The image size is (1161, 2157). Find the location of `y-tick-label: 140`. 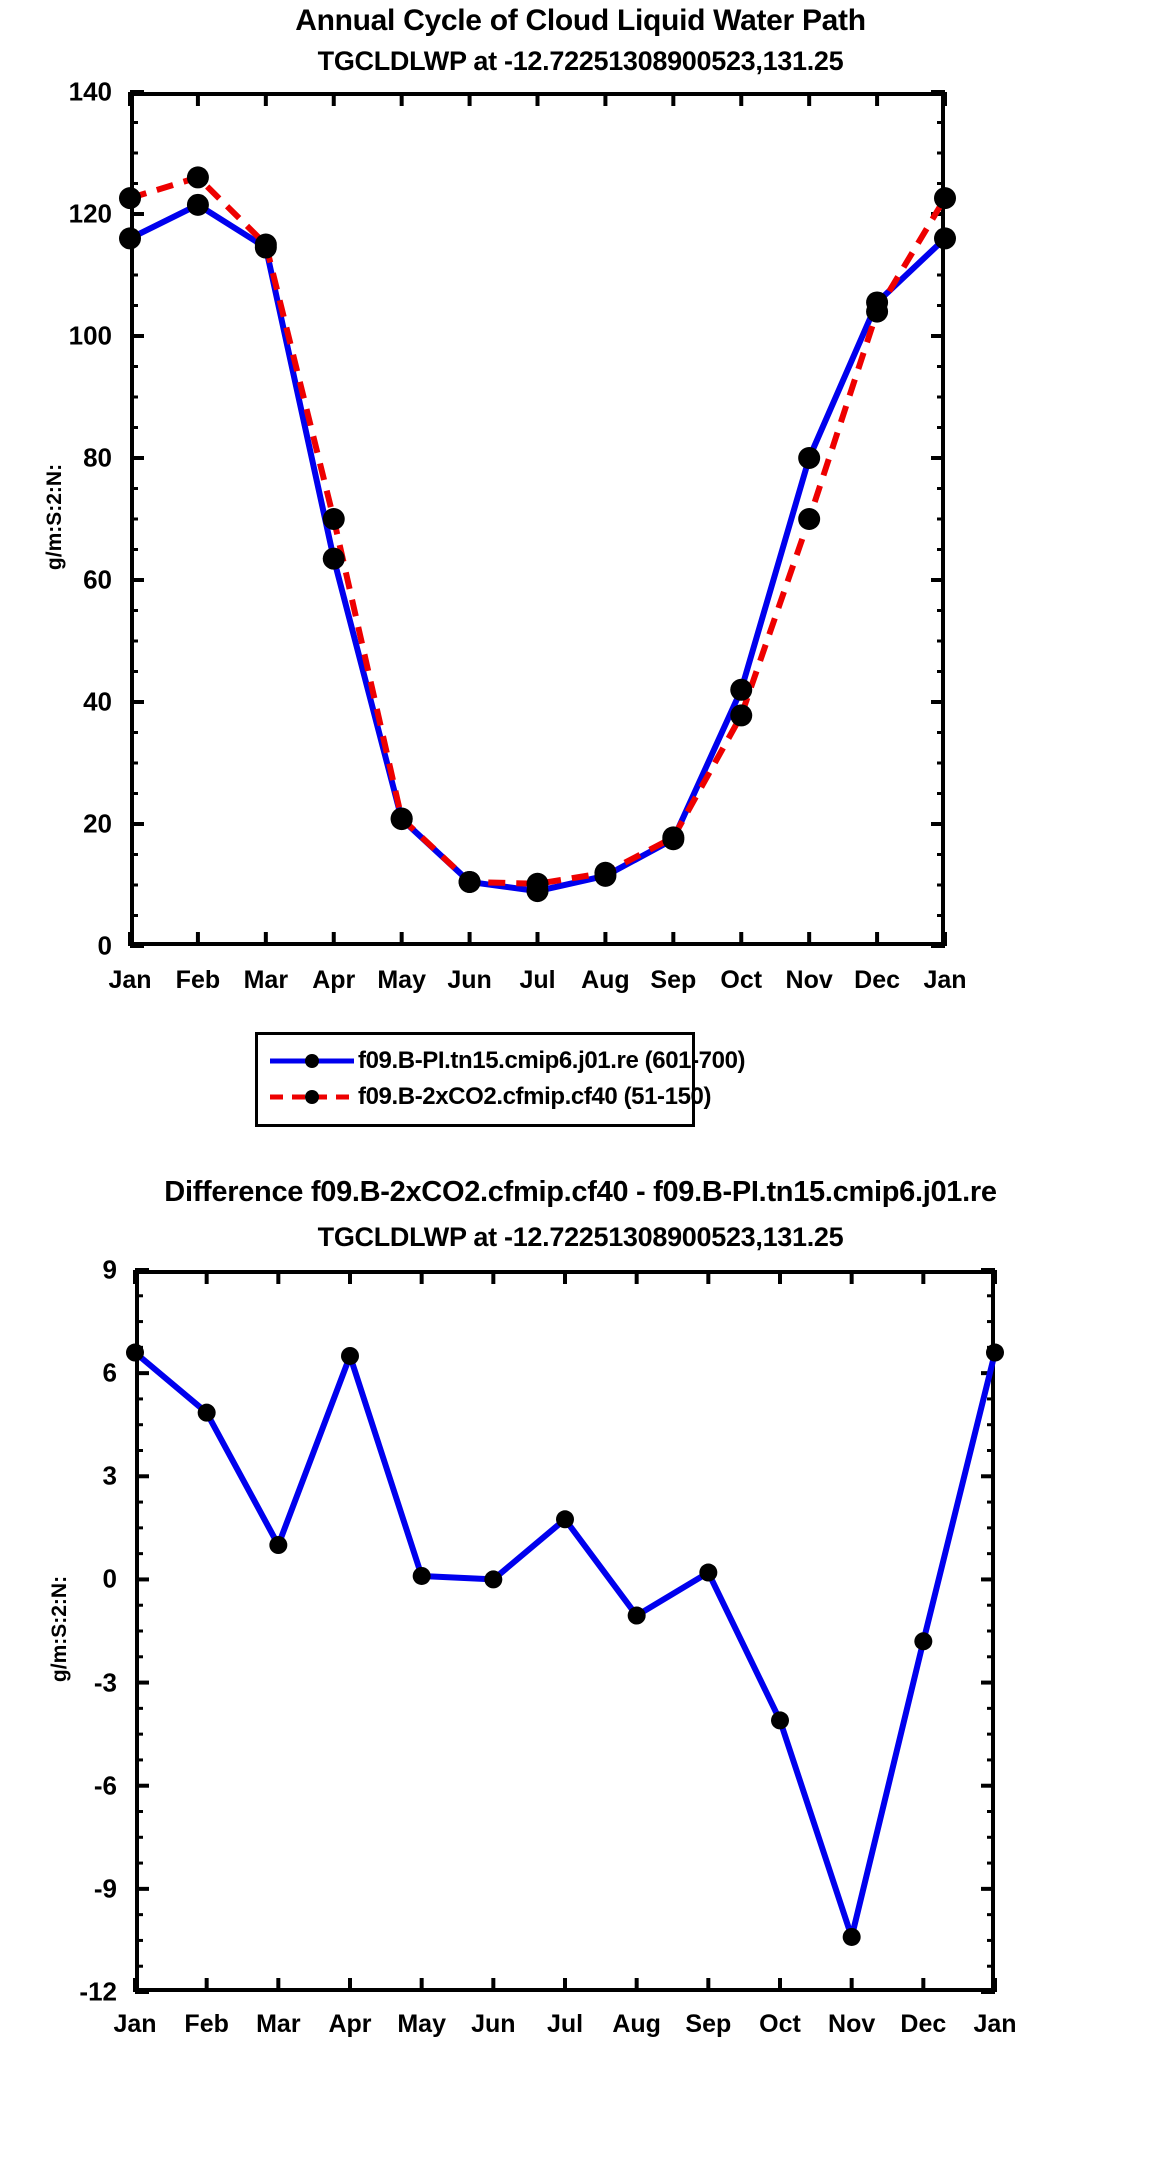

y-tick-label: 140 is located at coordinates (90, 91).